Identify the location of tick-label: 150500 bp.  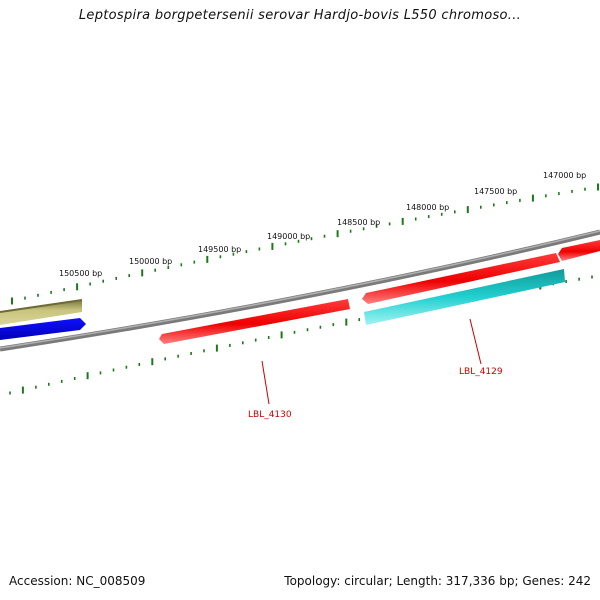
(80, 273).